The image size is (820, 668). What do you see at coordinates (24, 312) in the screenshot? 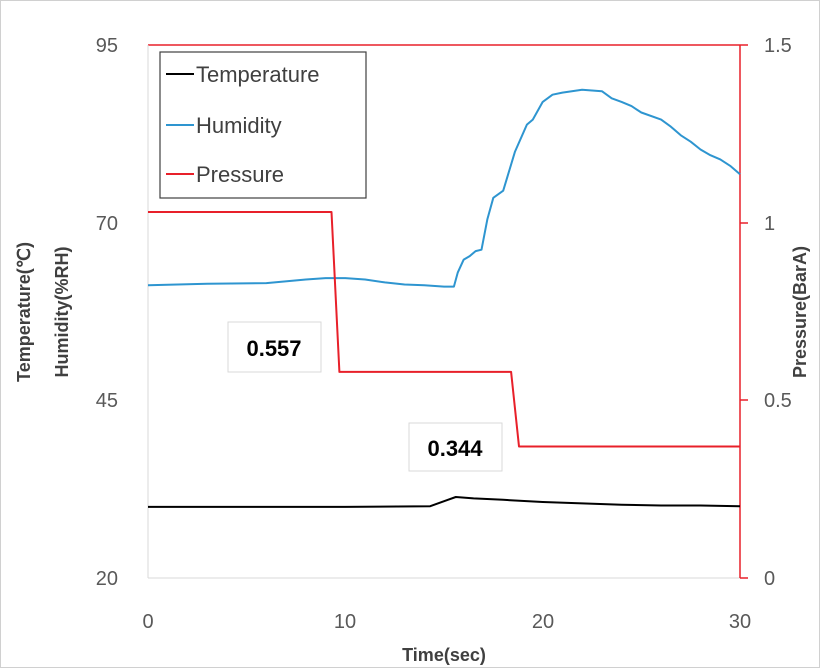
I see `y-left-axis-title-temperature: Temperature(℃)` at bounding box center [24, 312].